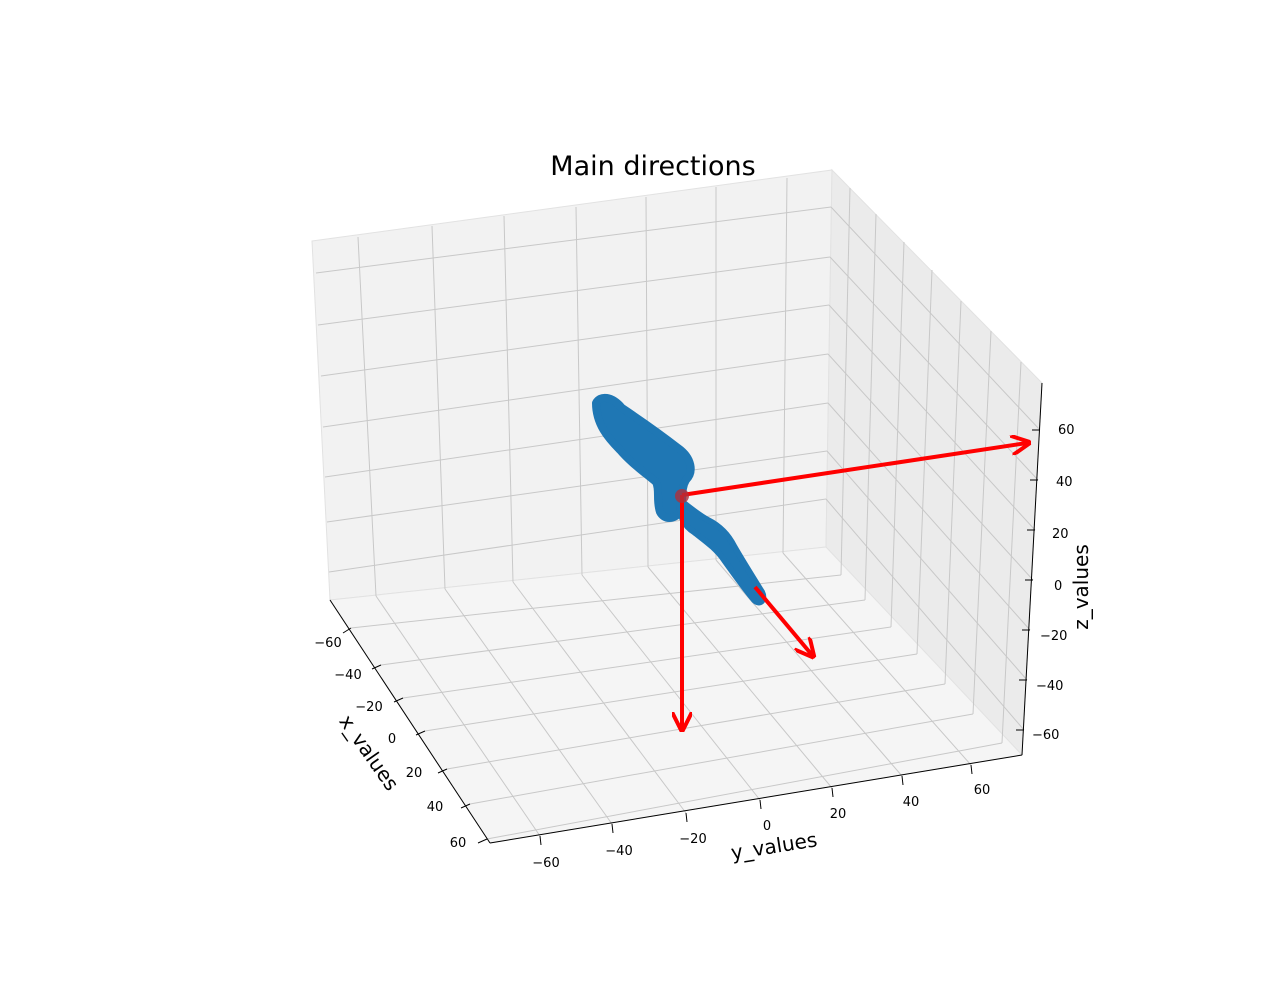 This screenshot has height=1008, width=1275. What do you see at coordinates (392, 739) in the screenshot?
I see `x-tick-label: 0` at bounding box center [392, 739].